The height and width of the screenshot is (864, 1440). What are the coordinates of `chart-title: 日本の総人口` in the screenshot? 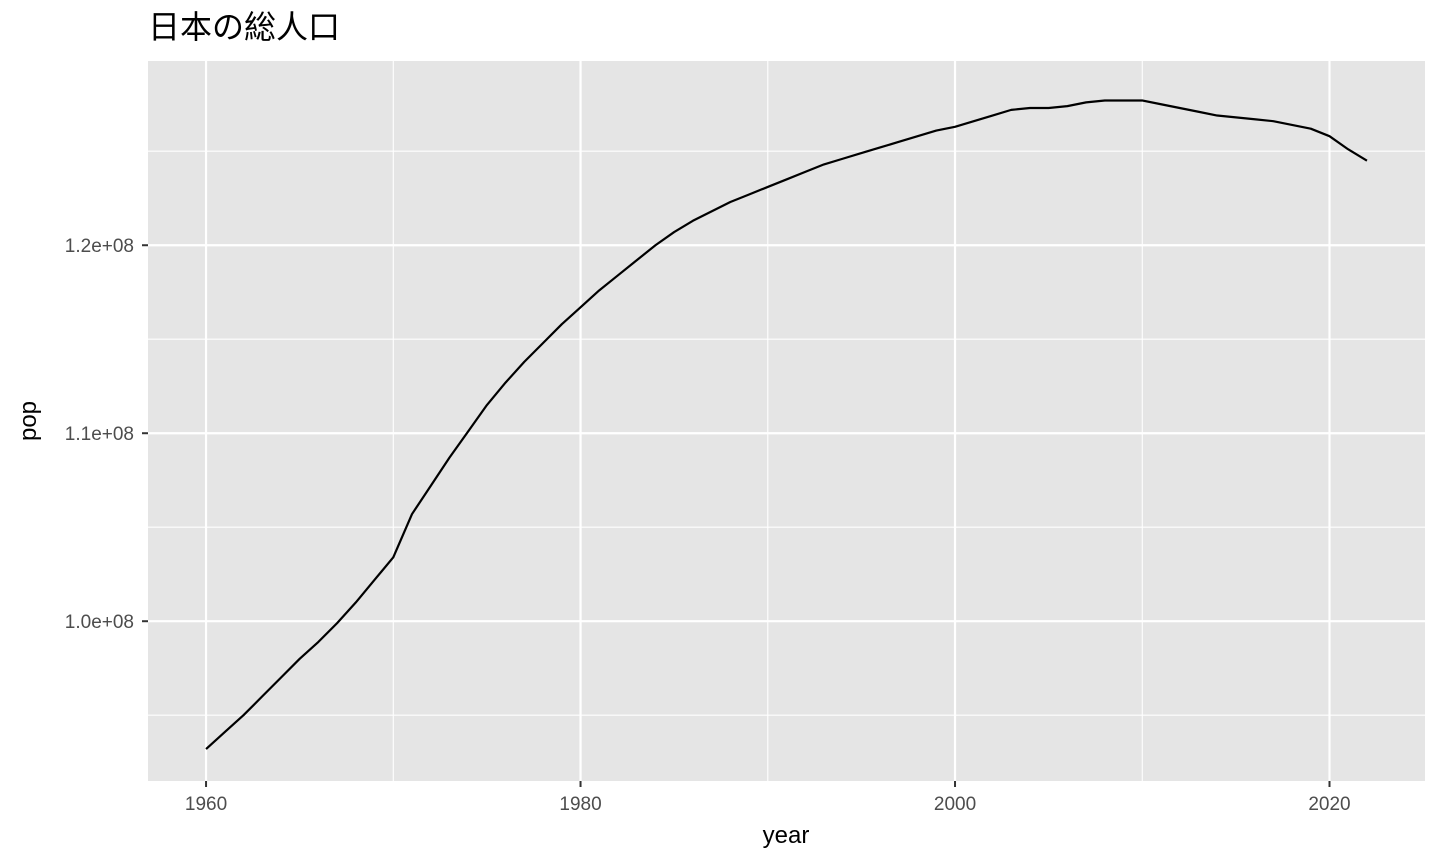 It's located at (244, 27).